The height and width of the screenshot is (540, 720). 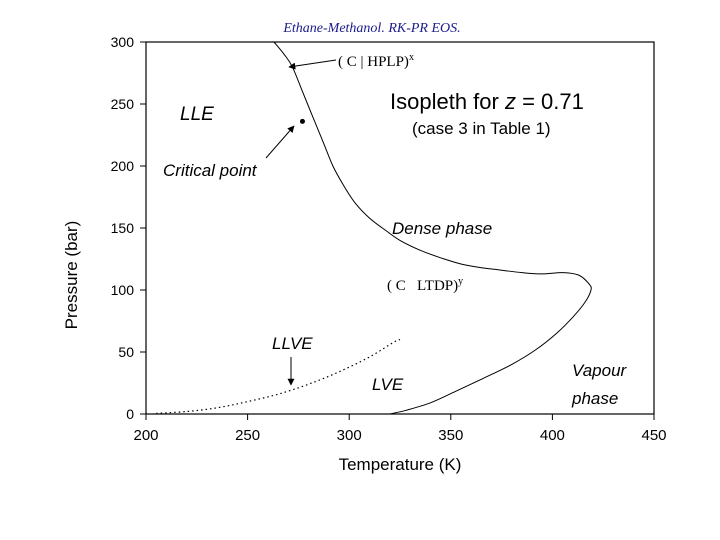 I want to click on x-tick-label: 250, so click(x=247, y=435).